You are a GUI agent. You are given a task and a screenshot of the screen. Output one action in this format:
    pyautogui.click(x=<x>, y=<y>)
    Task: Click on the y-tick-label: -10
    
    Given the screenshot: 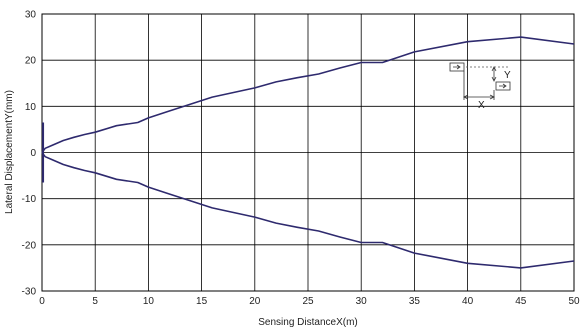 What is the action you would take?
    pyautogui.click(x=29, y=199)
    